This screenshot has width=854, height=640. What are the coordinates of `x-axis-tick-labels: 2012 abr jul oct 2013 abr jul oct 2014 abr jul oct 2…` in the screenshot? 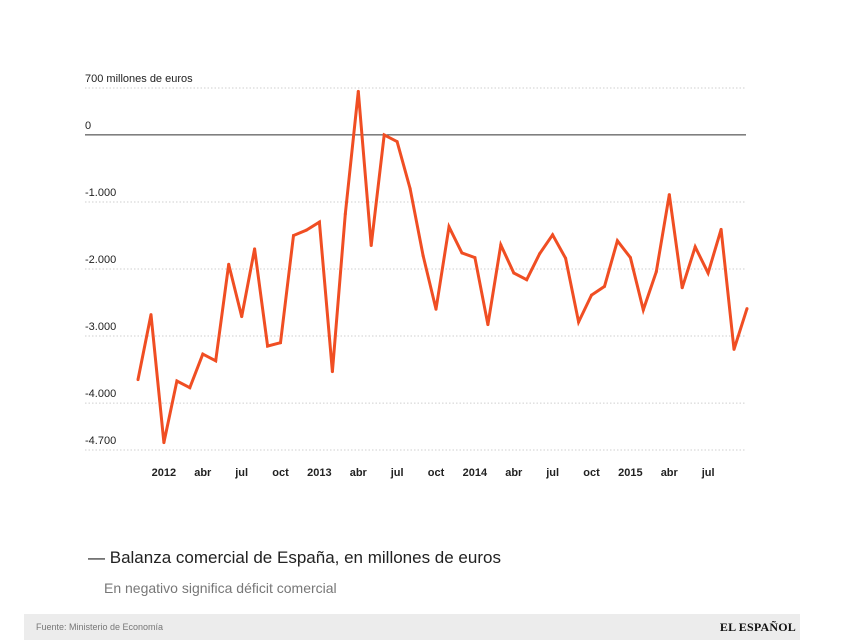 It's located at (433, 473).